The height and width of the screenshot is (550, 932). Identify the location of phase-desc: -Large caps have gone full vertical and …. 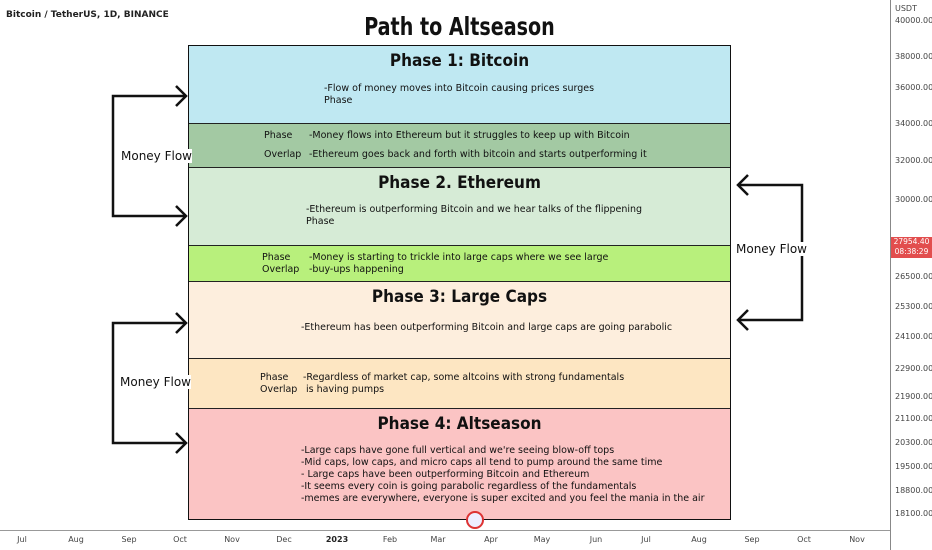
(503, 474).